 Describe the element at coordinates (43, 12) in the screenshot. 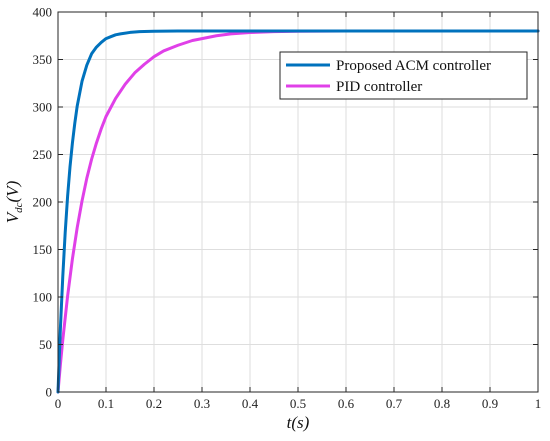

I see `y-tick-label: 400` at that location.